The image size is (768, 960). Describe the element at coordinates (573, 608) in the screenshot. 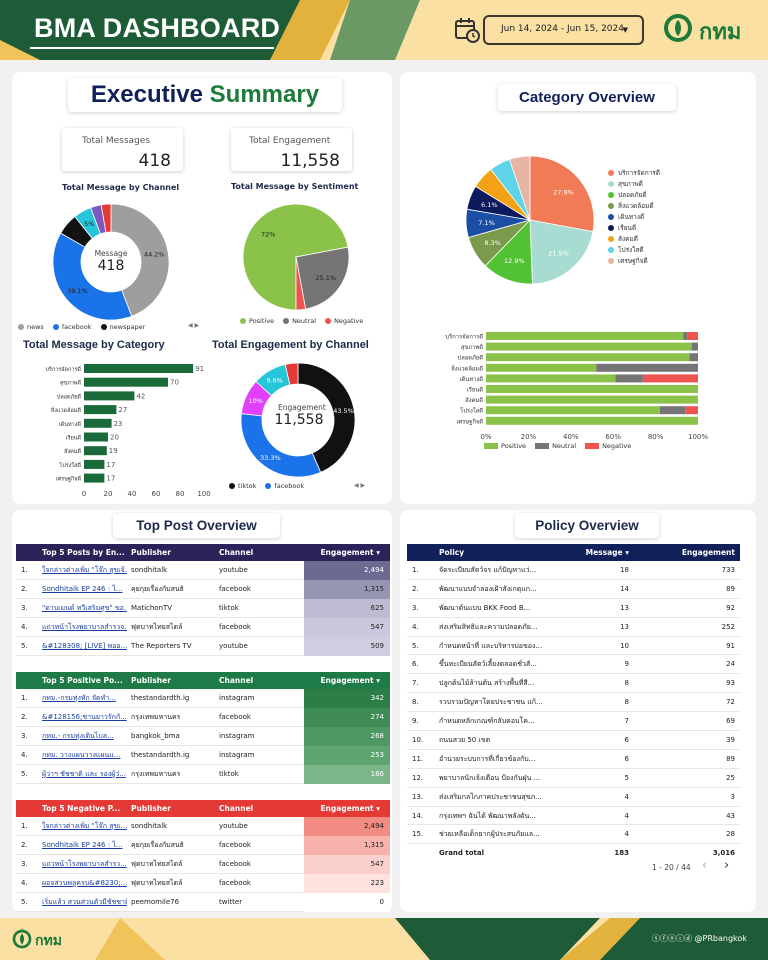

I see `table-row: 3. พัฒนาต้นแบบ BKK Food B... 13 92` at that location.